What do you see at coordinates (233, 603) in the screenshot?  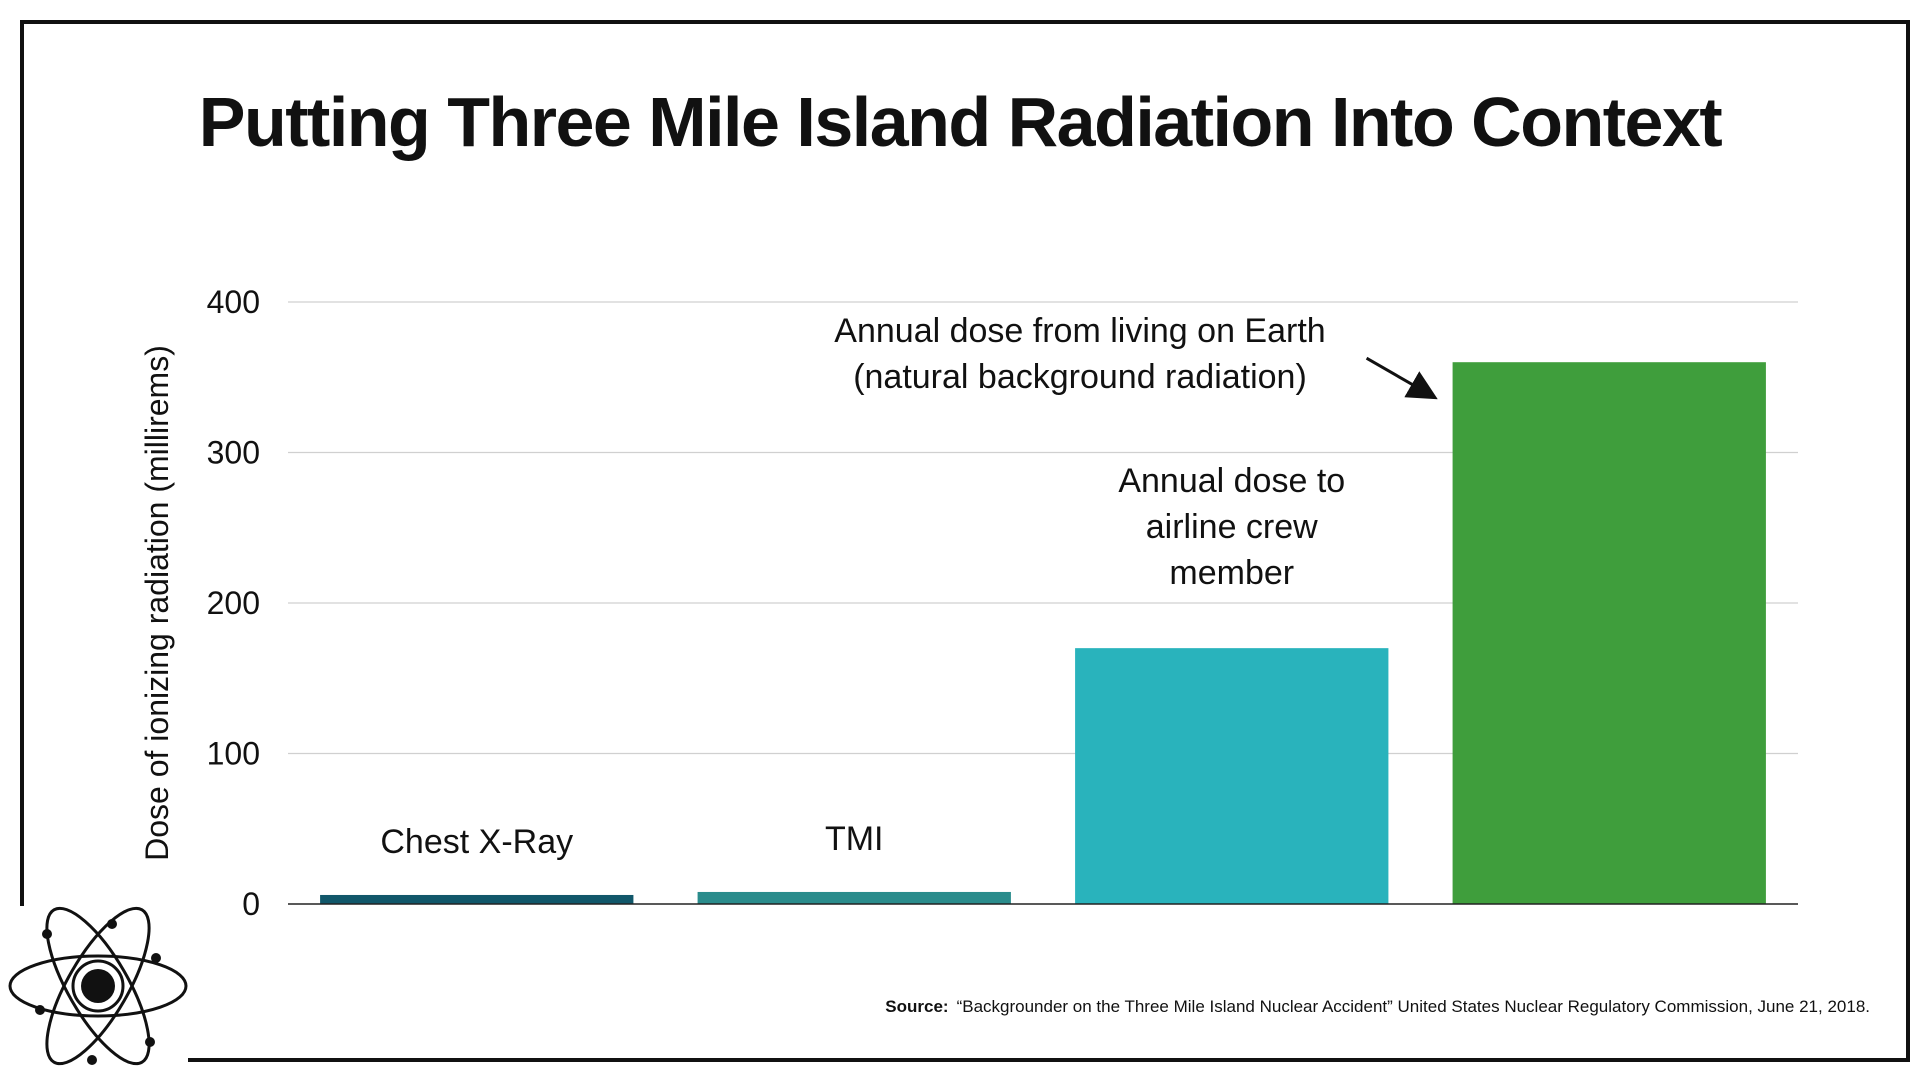 I see `y-tick-label: 200` at bounding box center [233, 603].